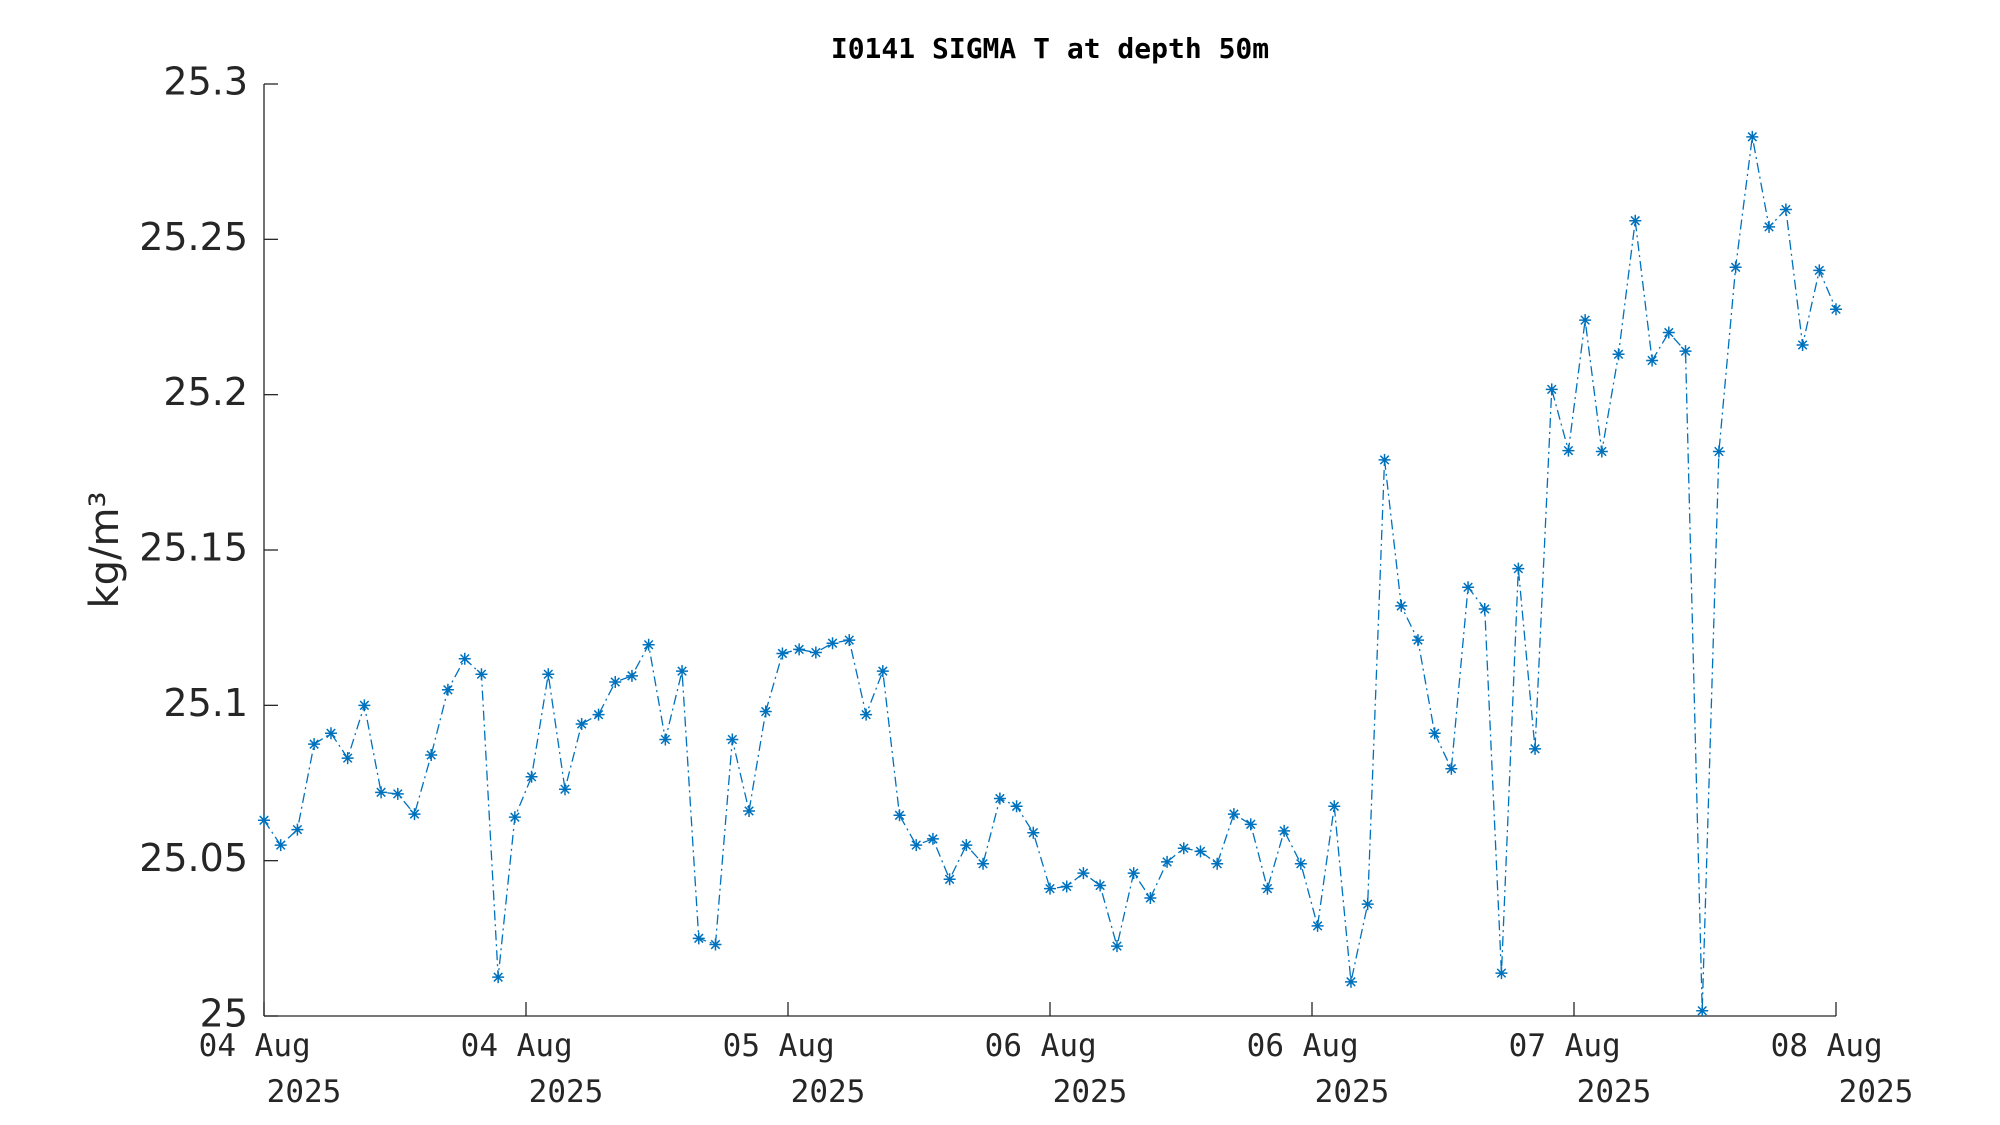 This screenshot has width=2000, height=1125. Describe the element at coordinates (205, 703) in the screenshot. I see `y-tick-label: 25.1` at that location.